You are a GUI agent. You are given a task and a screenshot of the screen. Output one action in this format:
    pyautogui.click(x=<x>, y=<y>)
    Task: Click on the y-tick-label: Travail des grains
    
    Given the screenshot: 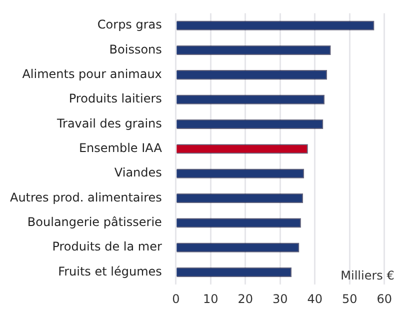 What is the action you would take?
    pyautogui.click(x=109, y=123)
    